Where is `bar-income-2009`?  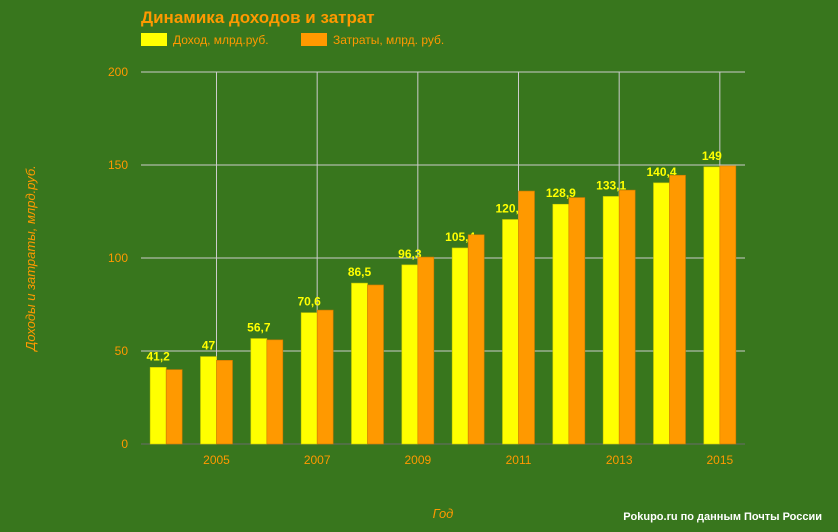
bar-income-2009 is located at coordinates (410, 354).